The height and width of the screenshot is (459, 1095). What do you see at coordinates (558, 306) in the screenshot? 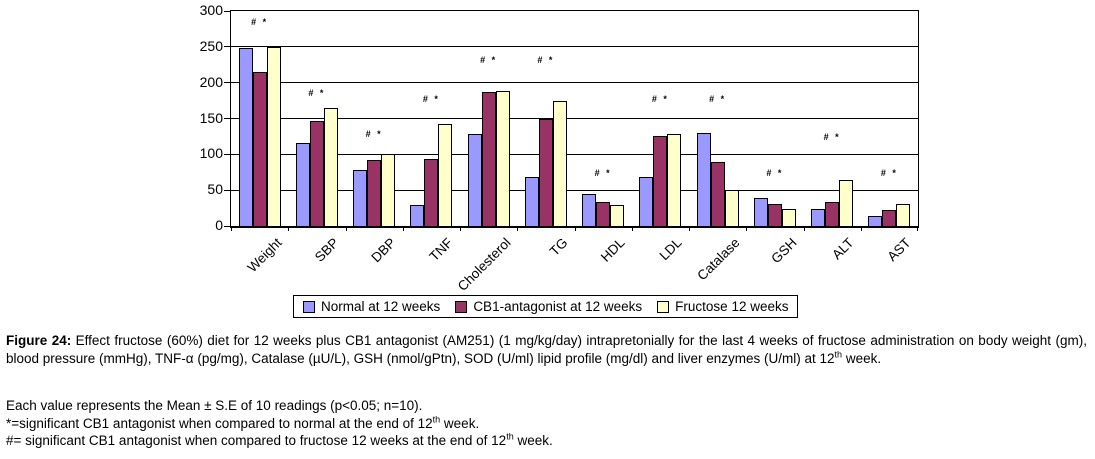
I see `legend-label: CB1-antagonist at 12 weeks` at bounding box center [558, 306].